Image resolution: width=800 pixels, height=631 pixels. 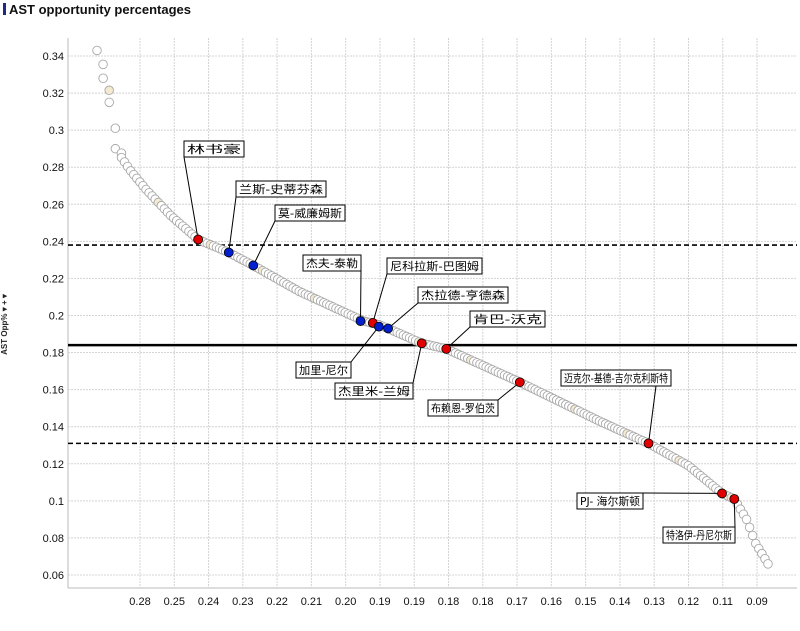 What do you see at coordinates (53, 576) in the screenshot?
I see `y-tick-label: 0.06` at bounding box center [53, 576].